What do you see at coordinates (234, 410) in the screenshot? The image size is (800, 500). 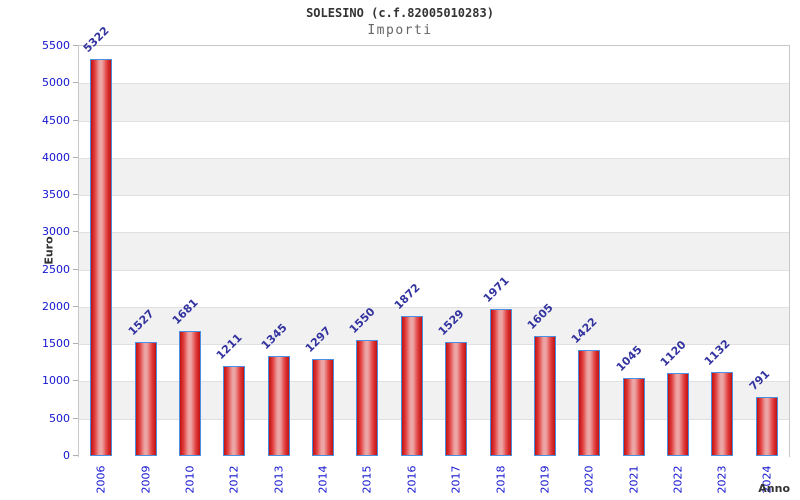 I see `bar-2012` at bounding box center [234, 410].